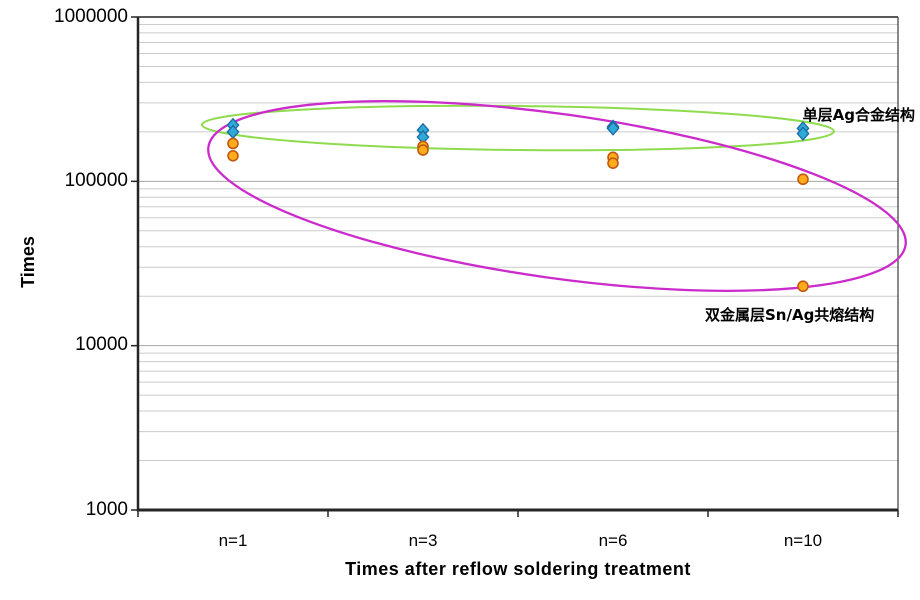 This screenshot has width=920, height=600. What do you see at coordinates (518, 128) in the screenshot?
I see `group-ellipse-ag-alloy-group` at bounding box center [518, 128].